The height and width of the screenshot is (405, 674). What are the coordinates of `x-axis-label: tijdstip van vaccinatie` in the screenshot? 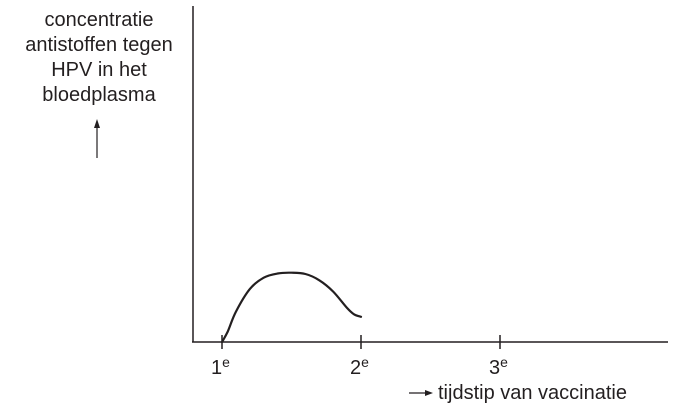 It's located at (532, 393).